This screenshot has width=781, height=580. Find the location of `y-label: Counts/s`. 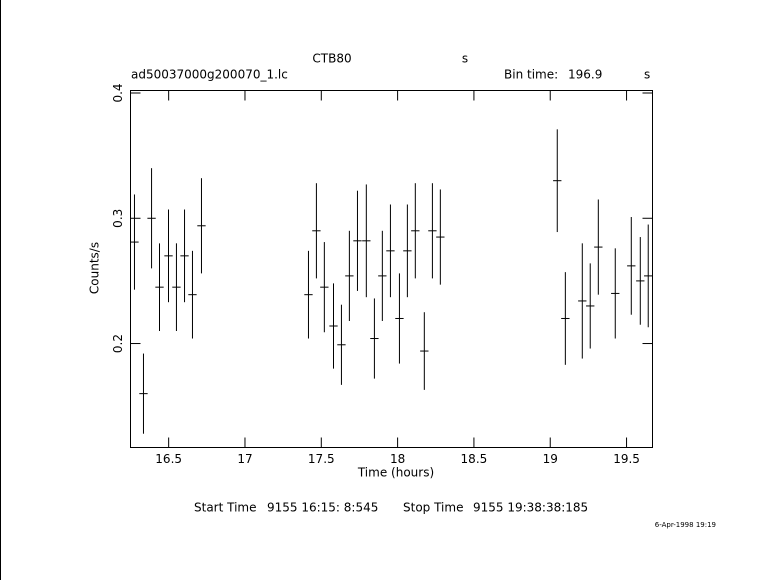

y-label: Counts/s is located at coordinates (95, 268).